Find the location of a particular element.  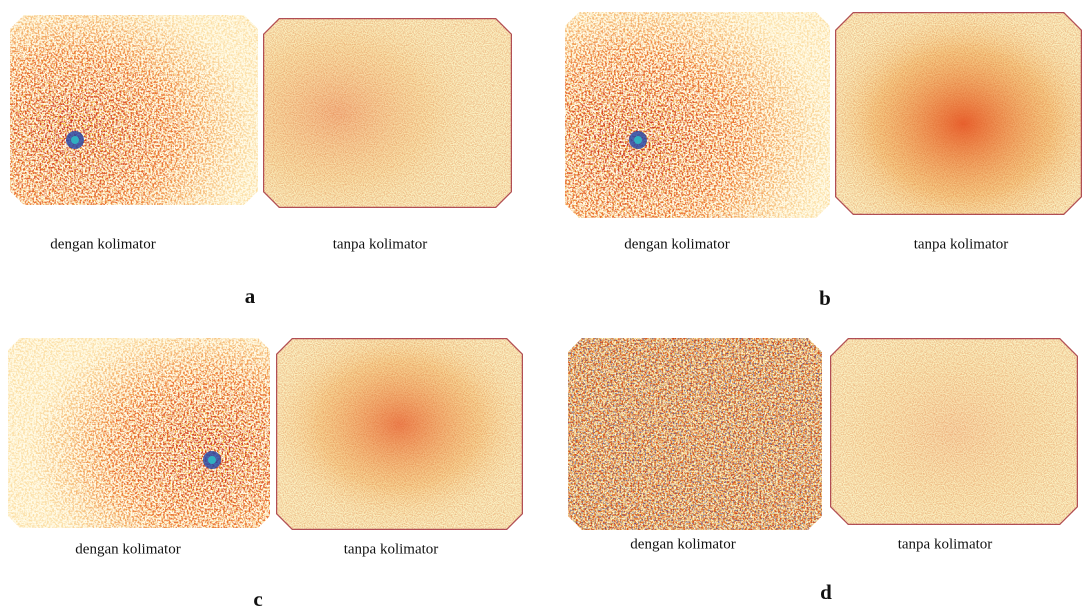

panel-label: a is located at coordinates (250, 296).